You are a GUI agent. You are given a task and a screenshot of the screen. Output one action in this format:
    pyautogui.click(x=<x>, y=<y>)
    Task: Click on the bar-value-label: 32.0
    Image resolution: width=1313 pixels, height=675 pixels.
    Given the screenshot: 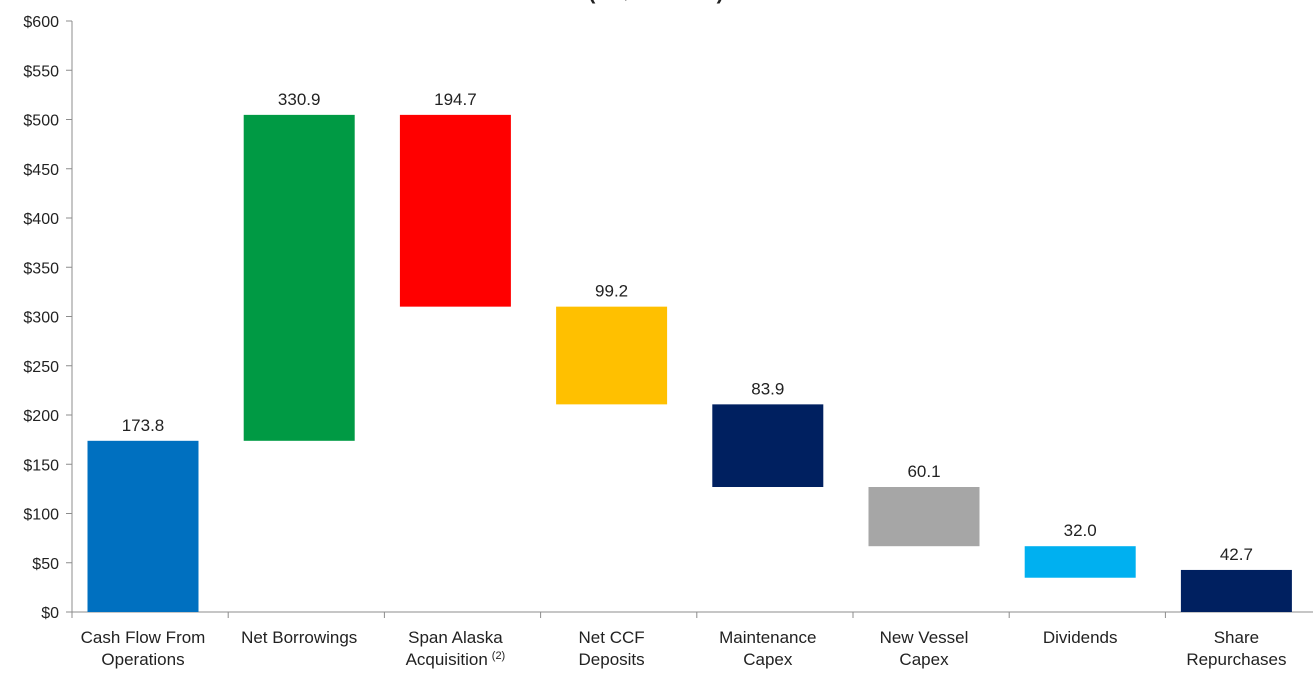 What is the action you would take?
    pyautogui.click(x=1080, y=530)
    